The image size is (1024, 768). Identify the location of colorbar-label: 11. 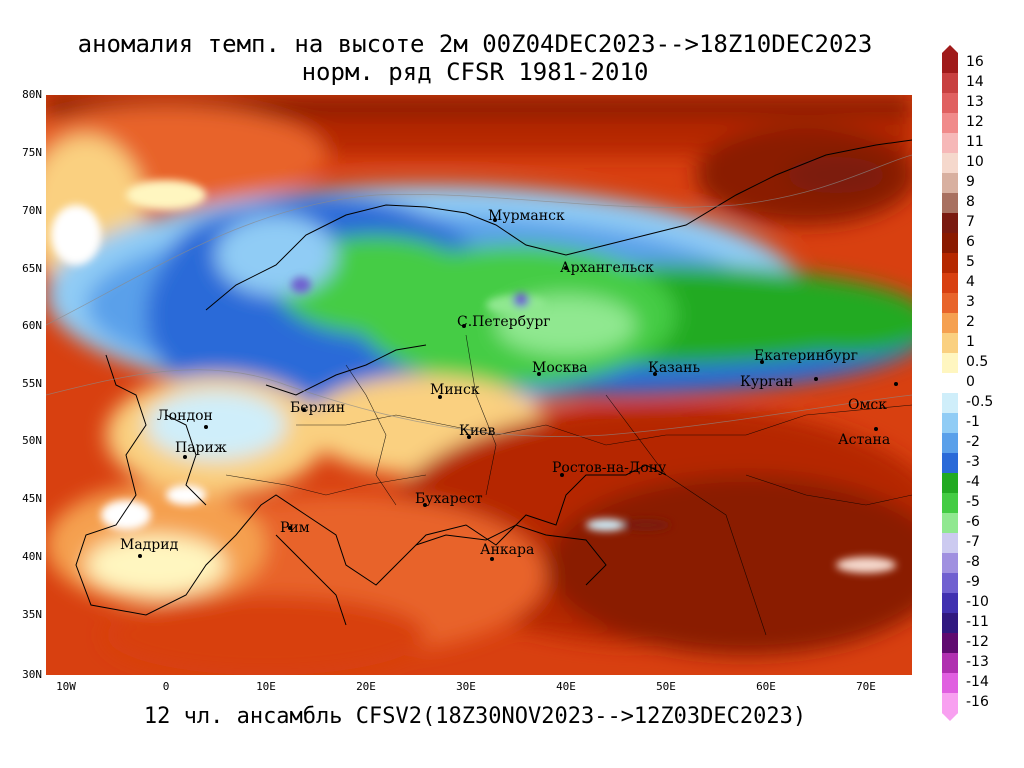
(975, 142).